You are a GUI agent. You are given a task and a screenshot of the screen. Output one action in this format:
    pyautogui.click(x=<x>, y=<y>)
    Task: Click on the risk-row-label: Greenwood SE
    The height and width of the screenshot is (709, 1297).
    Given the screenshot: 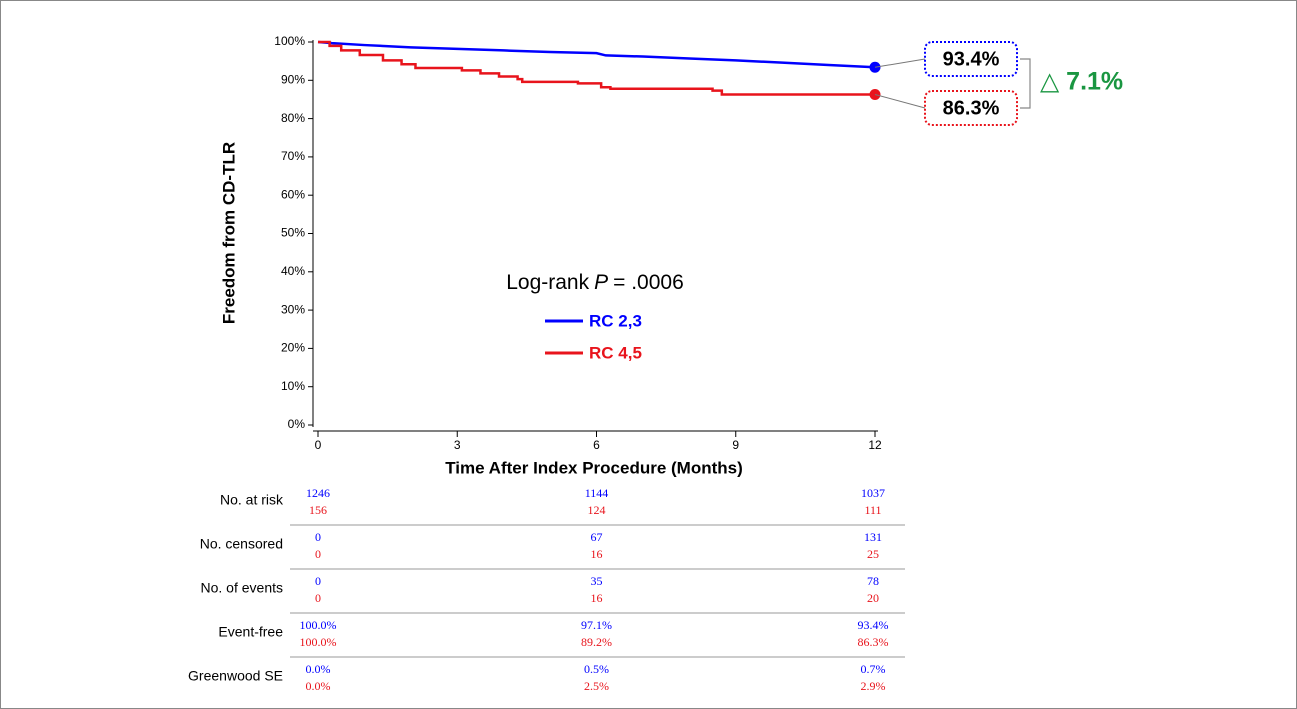 What is the action you would take?
    pyautogui.click(x=235, y=676)
    